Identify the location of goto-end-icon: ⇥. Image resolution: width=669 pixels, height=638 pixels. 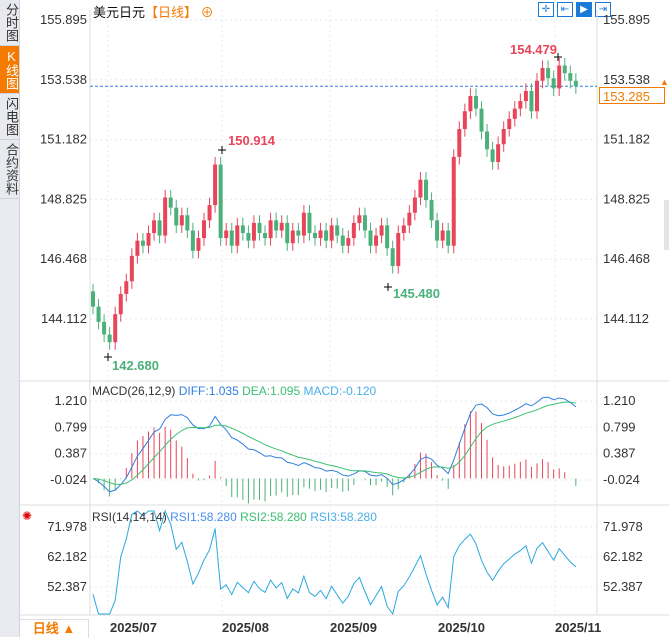
(603, 9).